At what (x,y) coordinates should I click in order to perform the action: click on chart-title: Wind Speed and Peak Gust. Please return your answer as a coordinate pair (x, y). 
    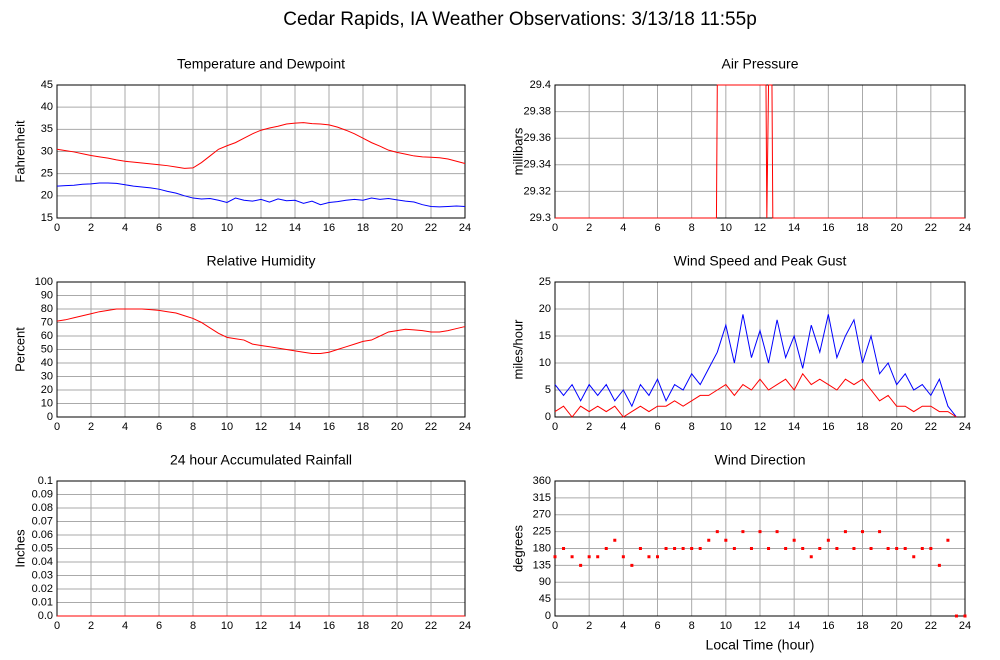
    Looking at the image, I should click on (760, 261).